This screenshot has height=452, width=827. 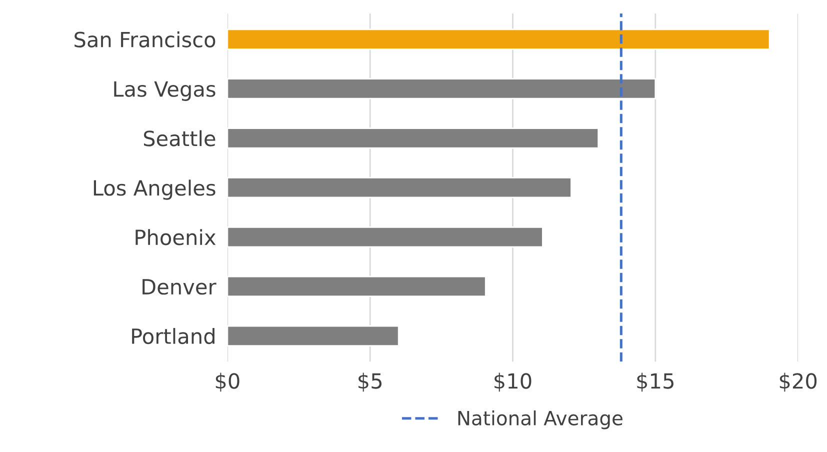 I want to click on y-tick-label: Seattle, so click(x=180, y=138).